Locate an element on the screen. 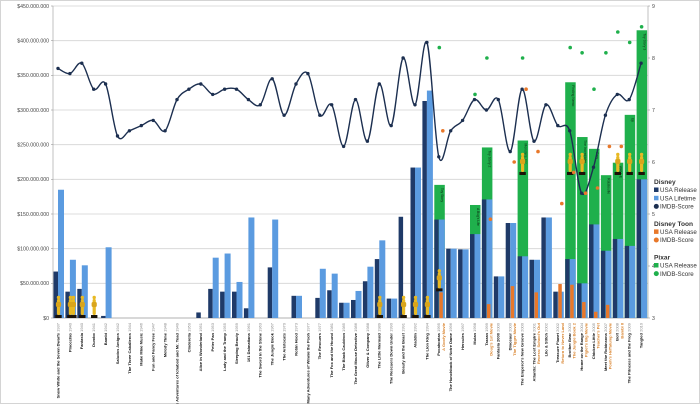 This screenshot has width=700, height=404. category-title: Fantasia is located at coordinates (81, 340).